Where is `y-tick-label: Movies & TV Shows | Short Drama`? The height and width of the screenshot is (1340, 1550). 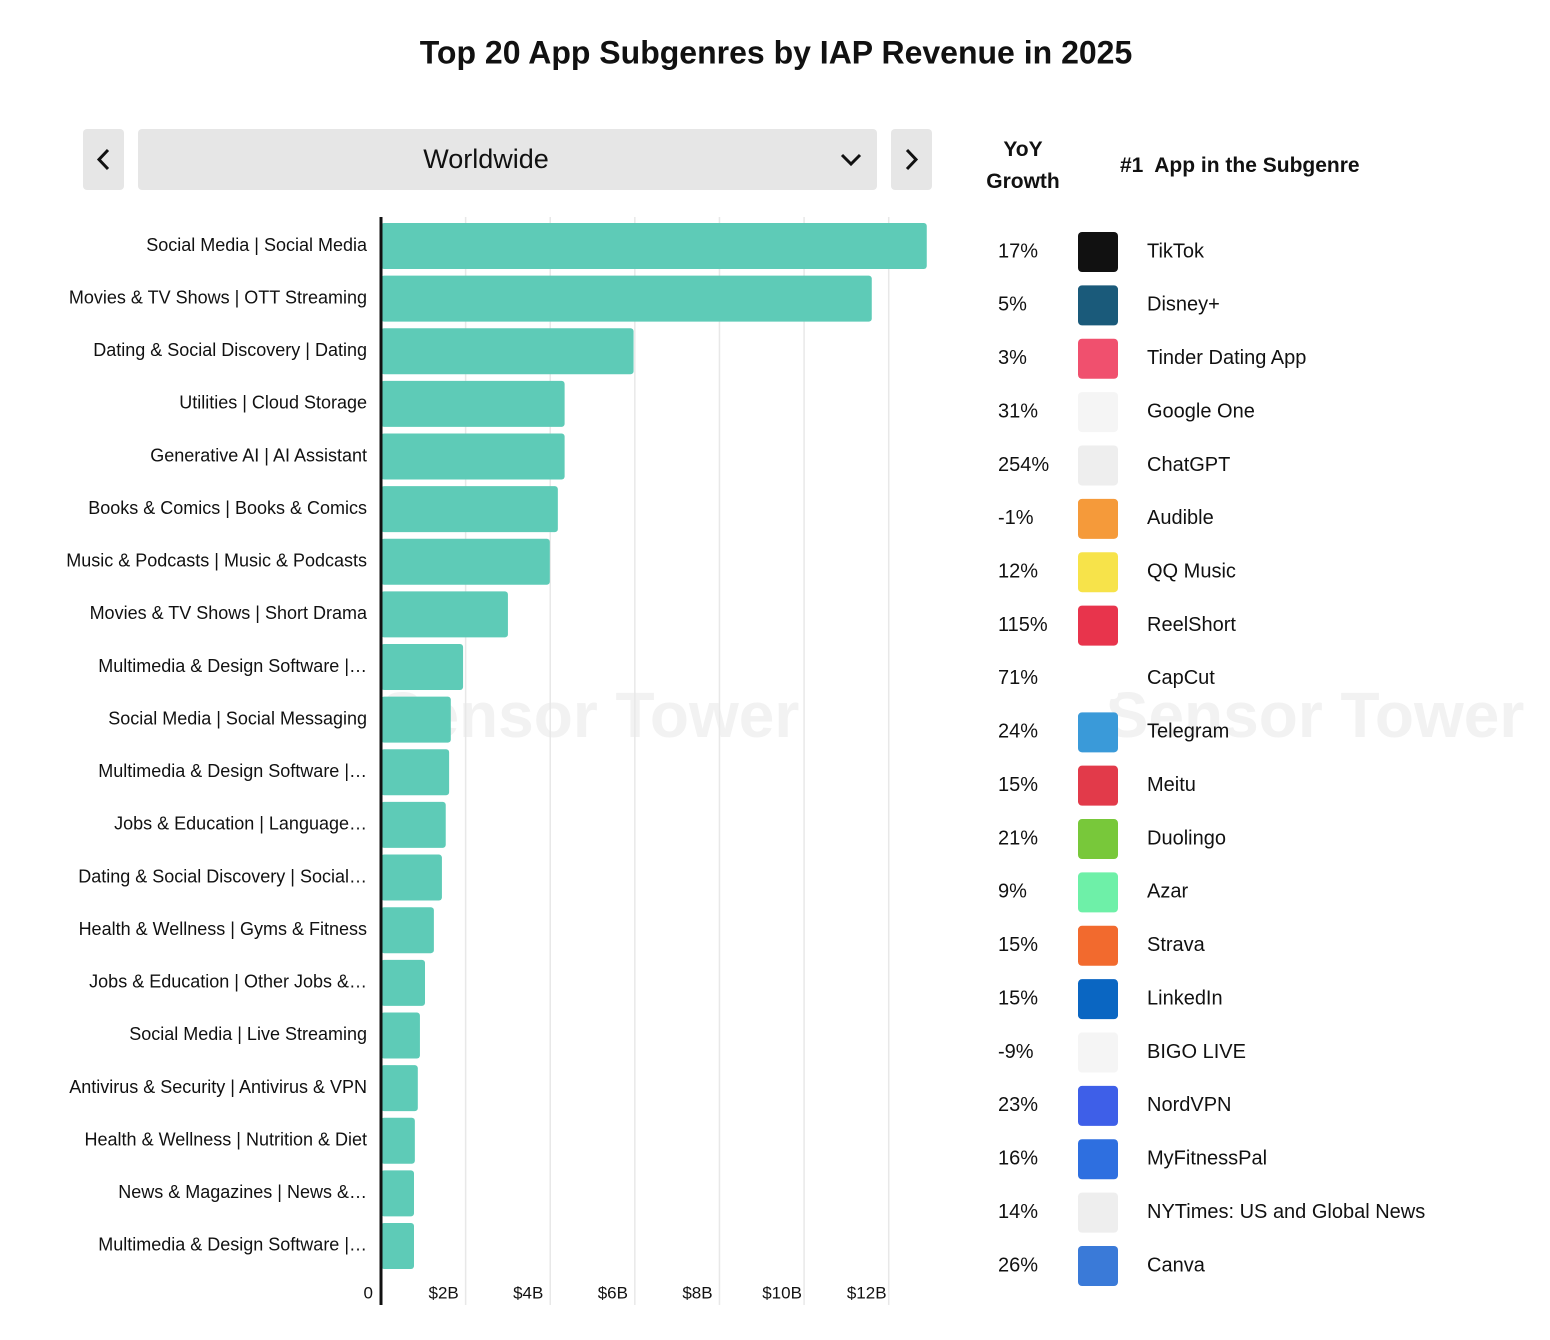
y-tick-label: Movies & TV Shows | Short Drama is located at coordinates (229, 613).